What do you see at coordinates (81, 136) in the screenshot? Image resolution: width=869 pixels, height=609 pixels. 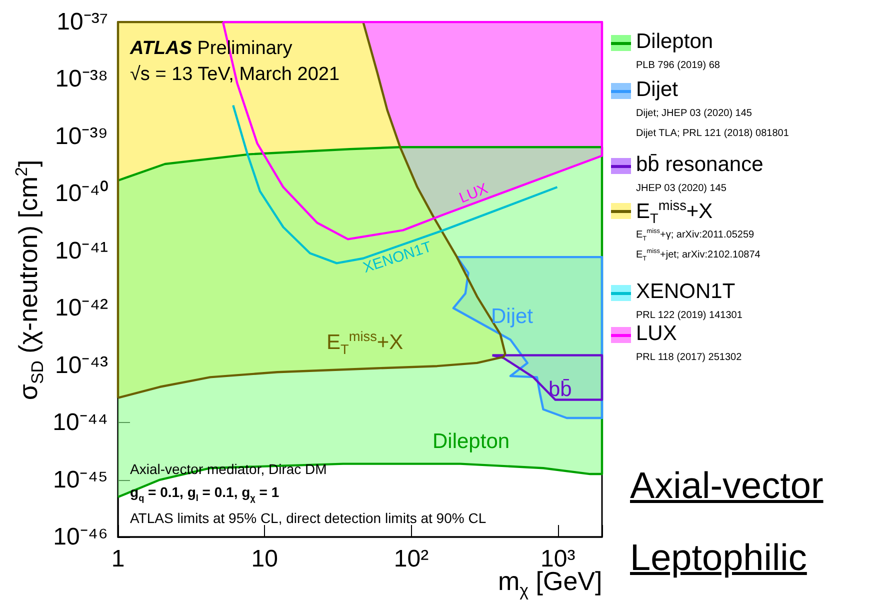 I see `y-tick-label: 10⁻³⁹` at bounding box center [81, 136].